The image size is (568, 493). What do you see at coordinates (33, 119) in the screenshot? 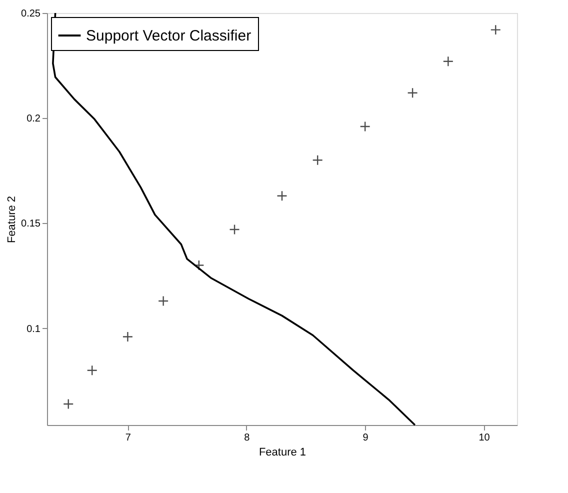
I see `y-tick-label: 0.2` at bounding box center [33, 119].